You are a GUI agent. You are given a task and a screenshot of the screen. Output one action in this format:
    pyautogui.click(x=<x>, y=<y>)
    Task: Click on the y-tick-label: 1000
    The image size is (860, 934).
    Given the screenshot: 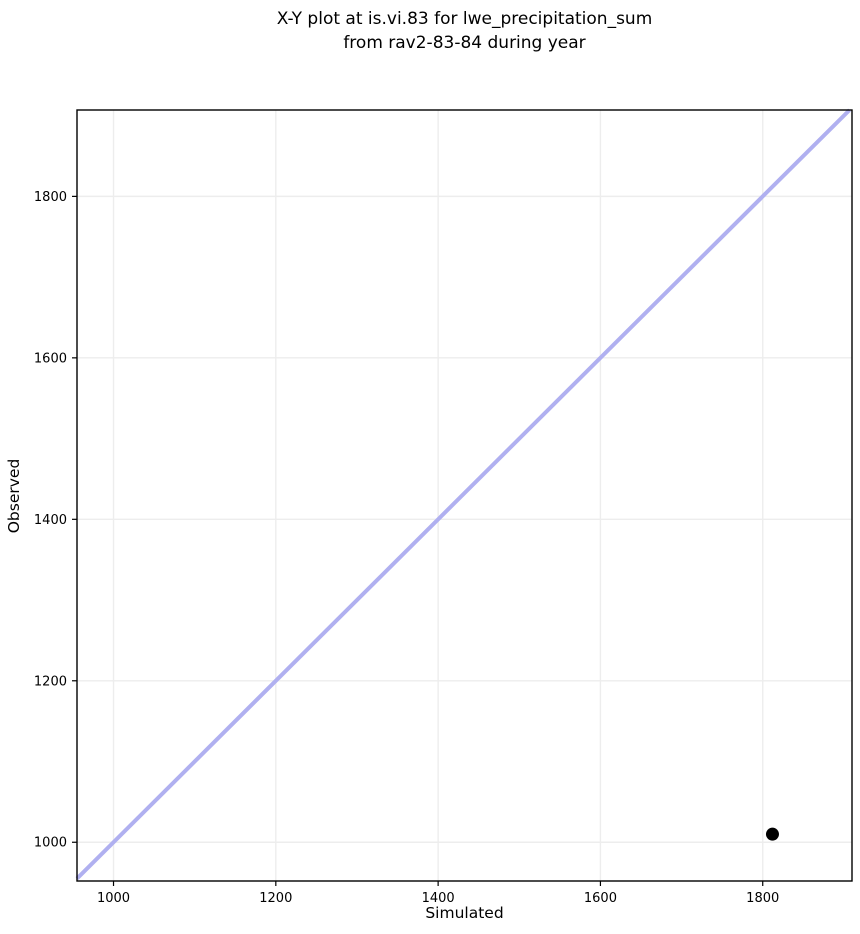 What is the action you would take?
    pyautogui.click(x=50, y=843)
    